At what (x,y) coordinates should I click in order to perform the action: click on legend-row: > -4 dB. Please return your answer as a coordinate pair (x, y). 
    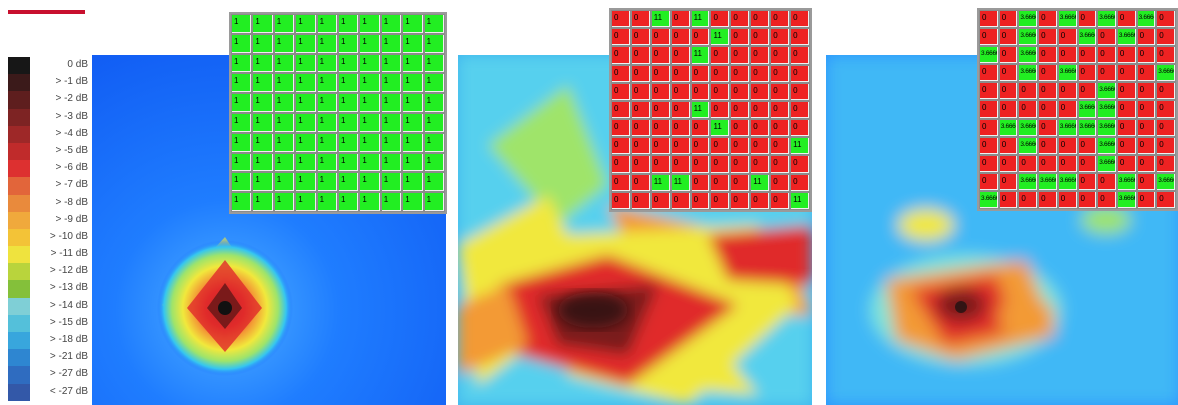
    Looking at the image, I should click on (50, 134).